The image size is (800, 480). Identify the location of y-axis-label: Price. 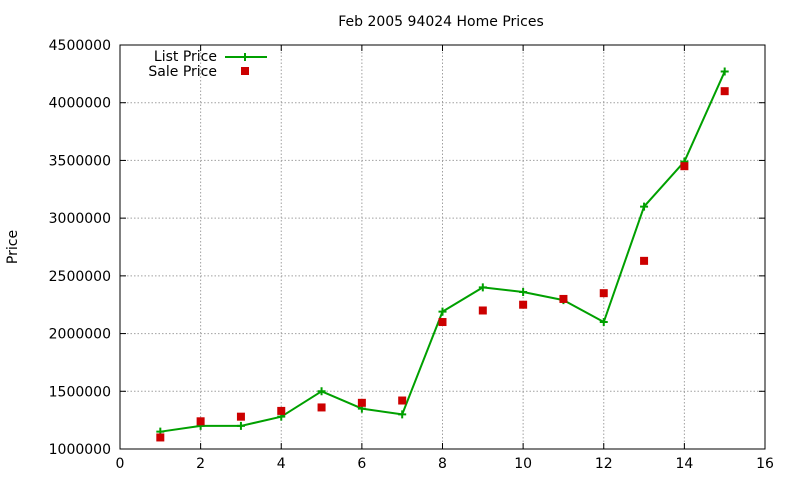
(13, 247).